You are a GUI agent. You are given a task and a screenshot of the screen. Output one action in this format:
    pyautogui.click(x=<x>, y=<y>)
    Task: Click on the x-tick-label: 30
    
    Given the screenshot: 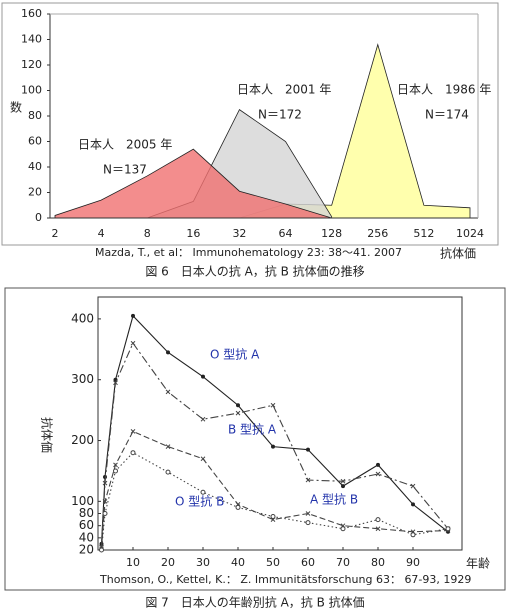 What is the action you would take?
    pyautogui.click(x=203, y=562)
    